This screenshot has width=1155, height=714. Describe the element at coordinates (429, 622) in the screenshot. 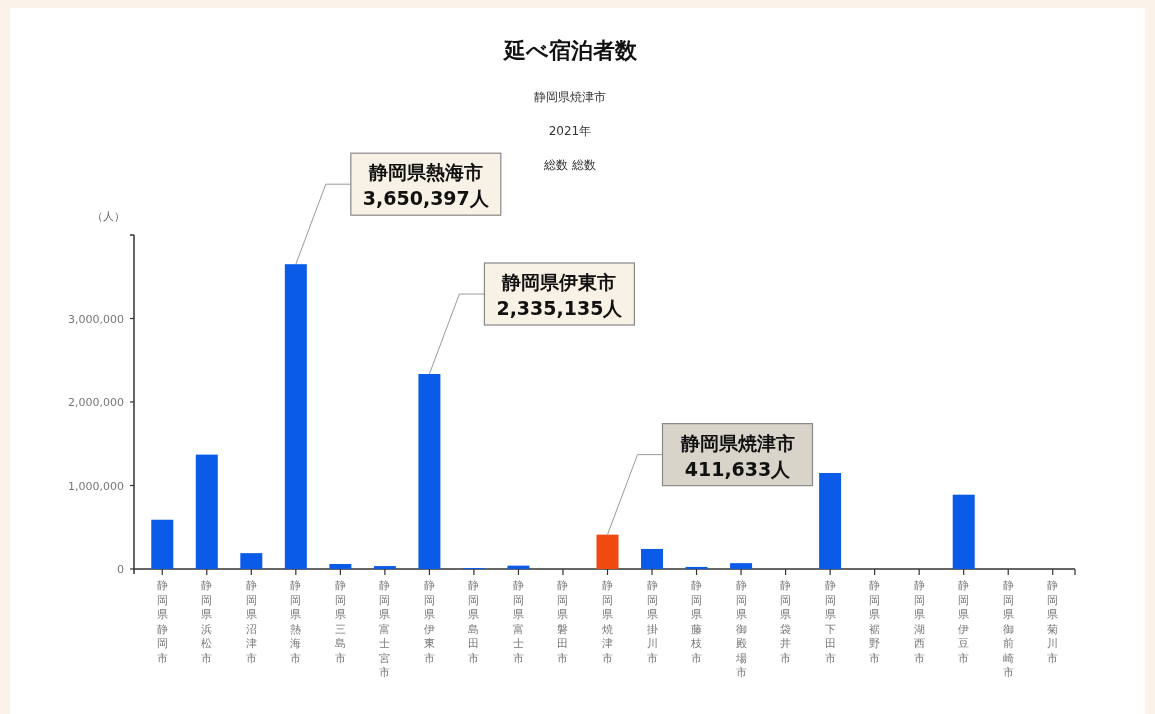

I see `x-tick-label: 静岡県伊東市` at that location.